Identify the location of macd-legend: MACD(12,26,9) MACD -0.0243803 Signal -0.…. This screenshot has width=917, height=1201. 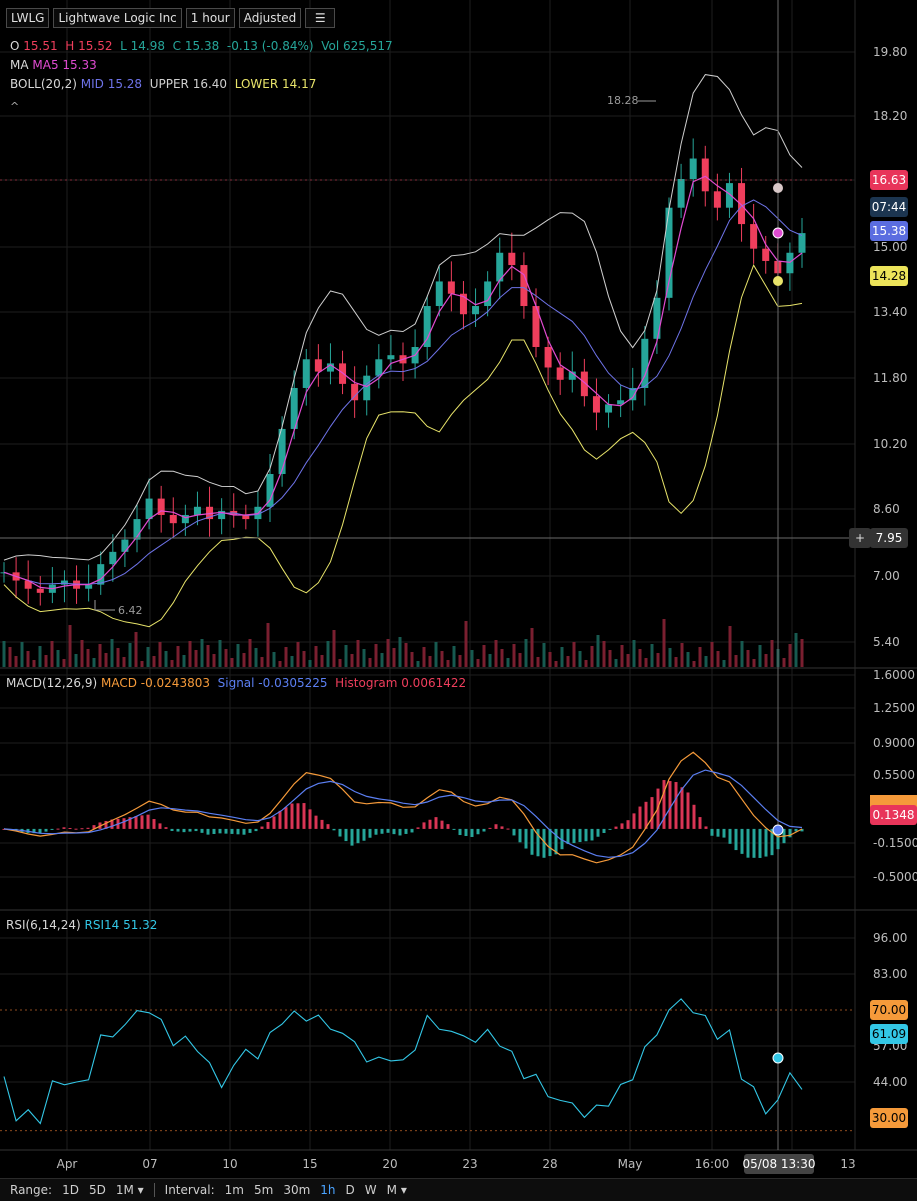
(236, 683).